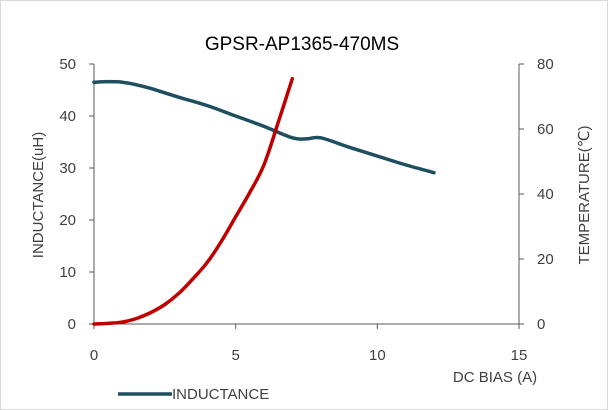  Describe the element at coordinates (377, 355) in the screenshot. I see `x-tick-label: 10` at that location.